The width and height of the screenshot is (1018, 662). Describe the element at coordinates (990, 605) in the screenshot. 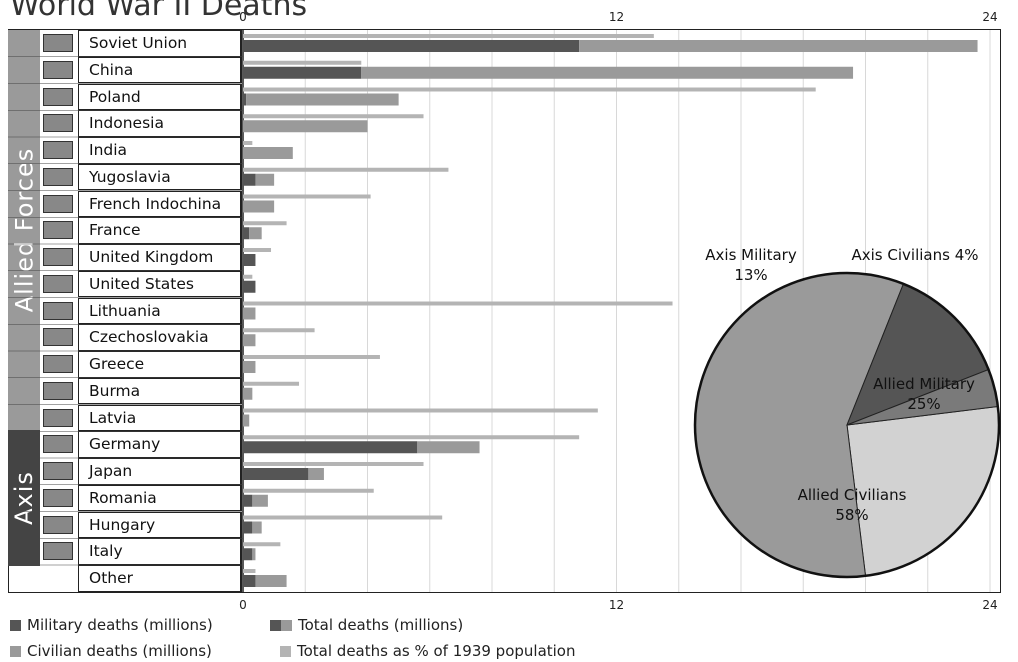

I see `x-tick-bottom-24: 24` at that location.